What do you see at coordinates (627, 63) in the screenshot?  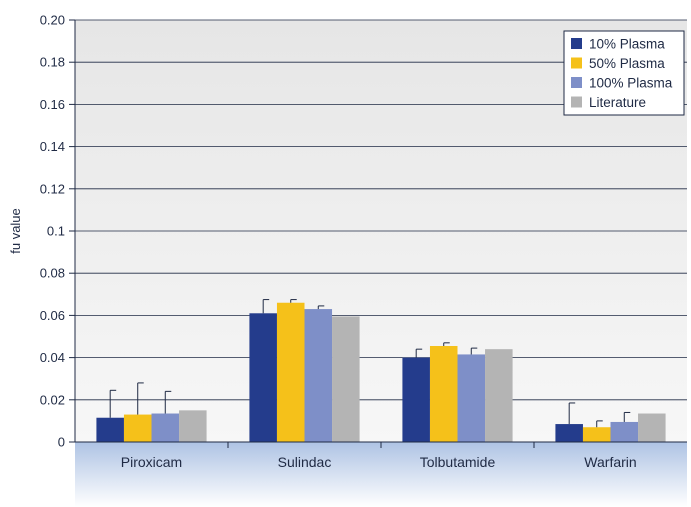 I see `legend-label: 50% Plasma` at bounding box center [627, 63].